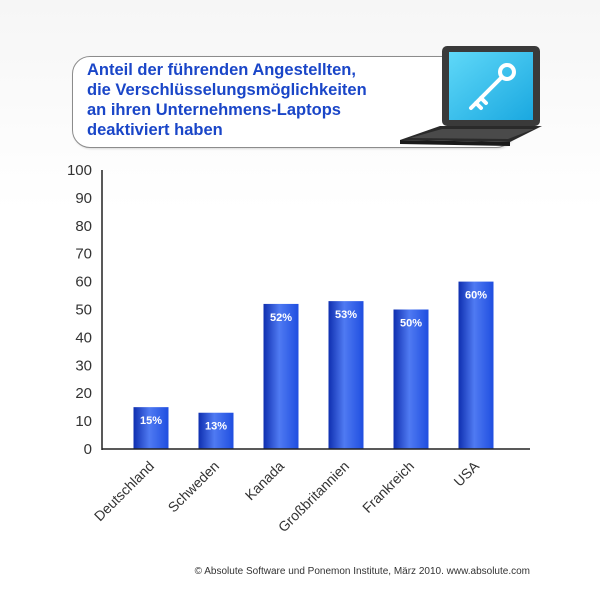  I want to click on y-tick-label: 70, so click(83, 254).